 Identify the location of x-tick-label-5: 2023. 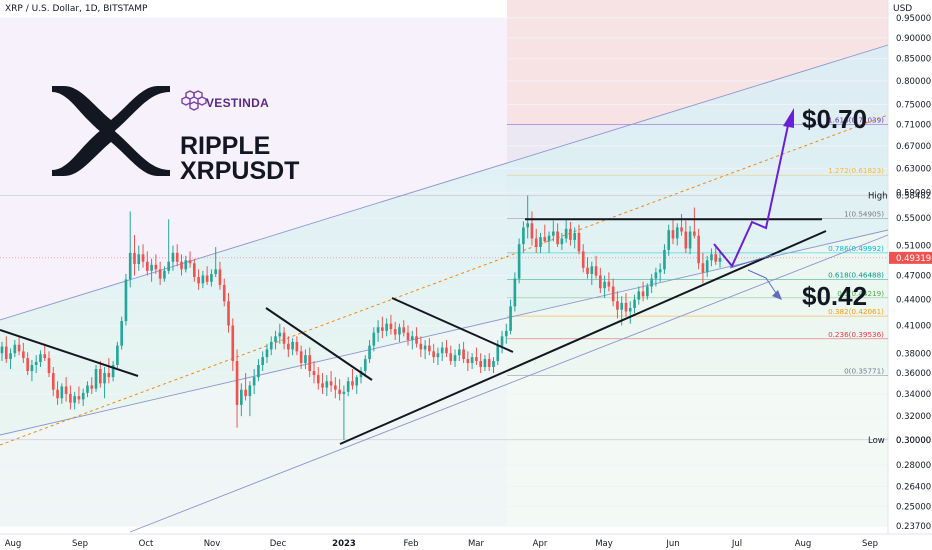
(344, 544).